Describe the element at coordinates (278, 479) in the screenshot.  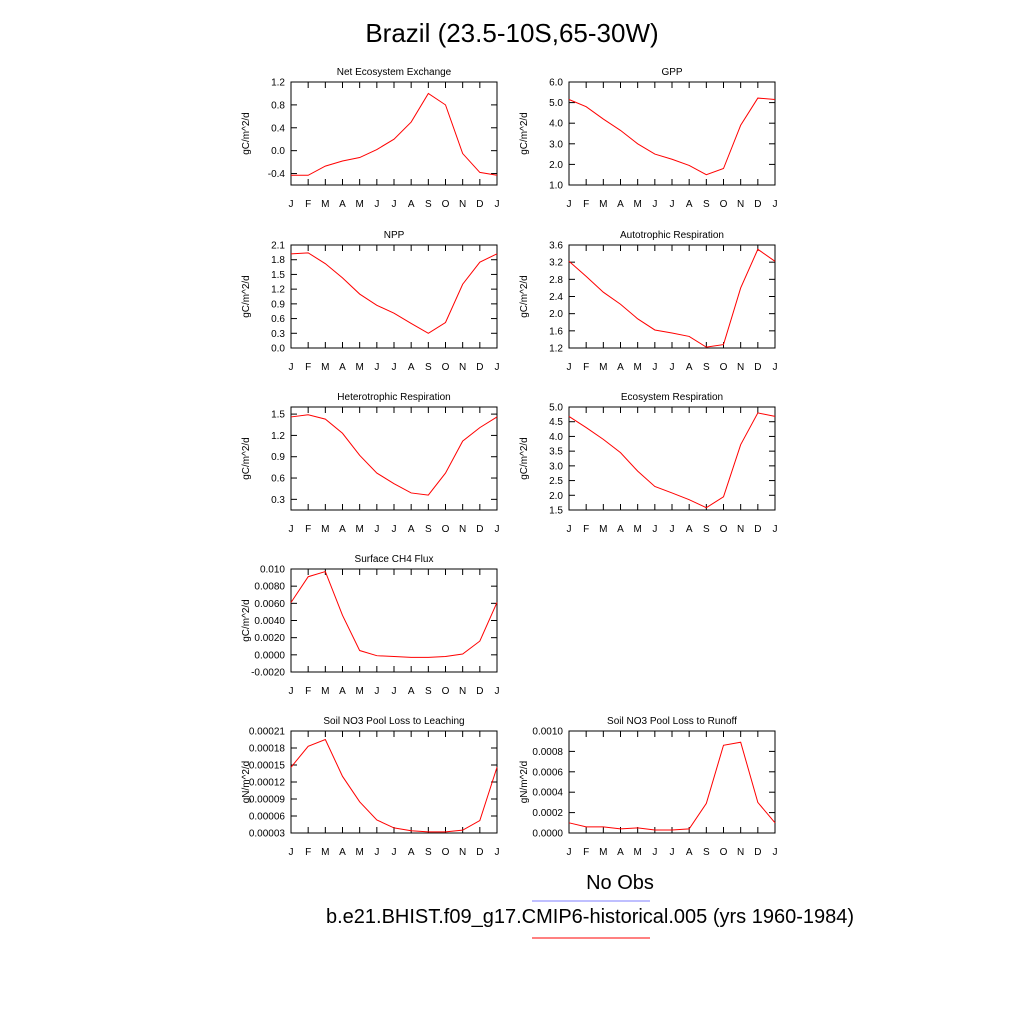
I see `y-tick-label: 0.6` at that location.